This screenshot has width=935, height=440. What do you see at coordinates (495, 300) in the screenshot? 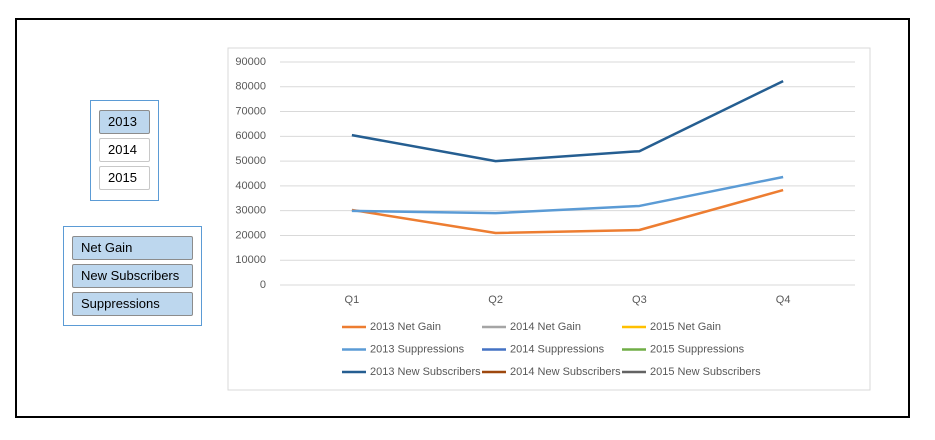
I see `x-tick-label: Q2` at bounding box center [495, 300].